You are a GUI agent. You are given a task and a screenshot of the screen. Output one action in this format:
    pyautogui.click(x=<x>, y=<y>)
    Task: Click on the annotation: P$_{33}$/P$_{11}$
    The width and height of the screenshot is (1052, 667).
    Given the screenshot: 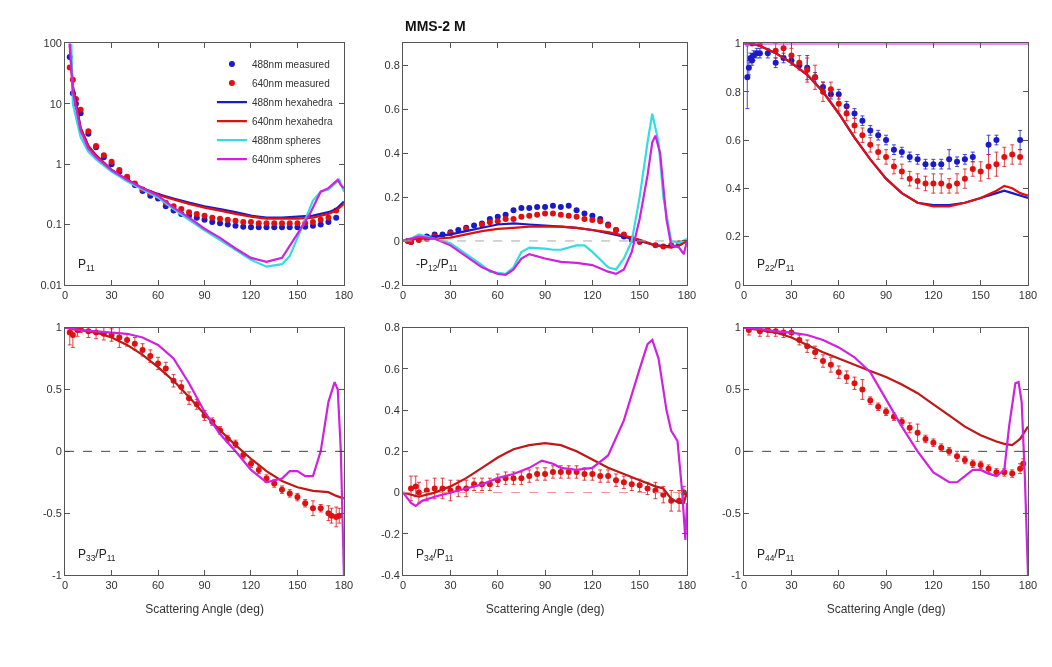 What is the action you would take?
    pyautogui.click(x=97, y=555)
    